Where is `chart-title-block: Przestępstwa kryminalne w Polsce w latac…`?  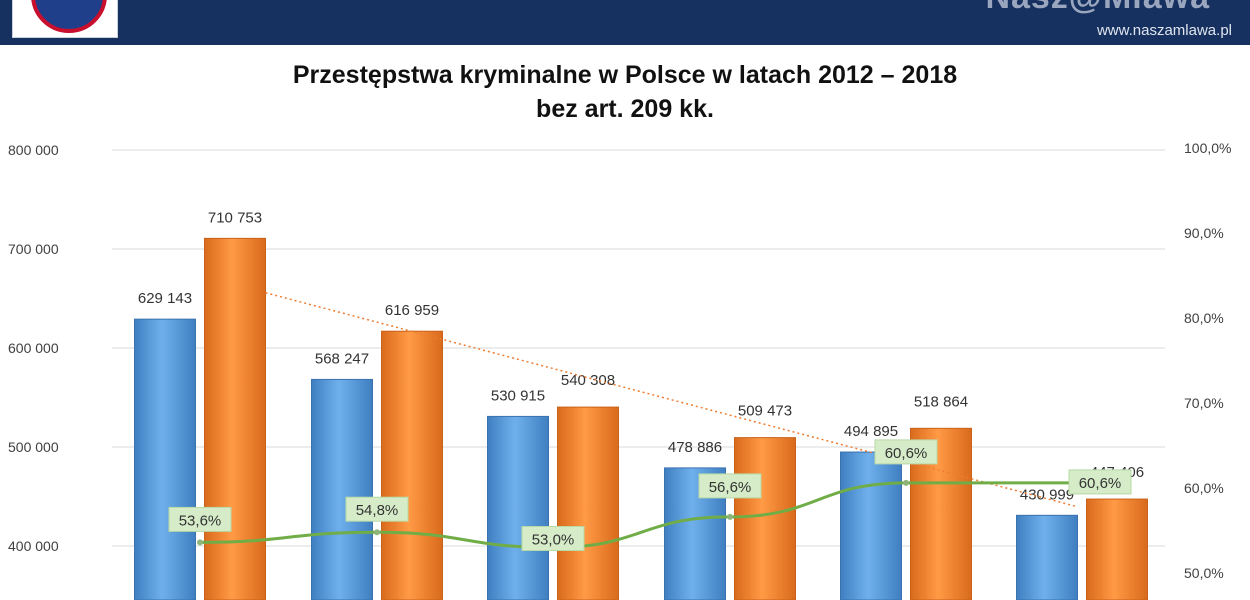
chart-title-block: Przestępstwa kryminalne w Polsce w latac… is located at coordinates (625, 92).